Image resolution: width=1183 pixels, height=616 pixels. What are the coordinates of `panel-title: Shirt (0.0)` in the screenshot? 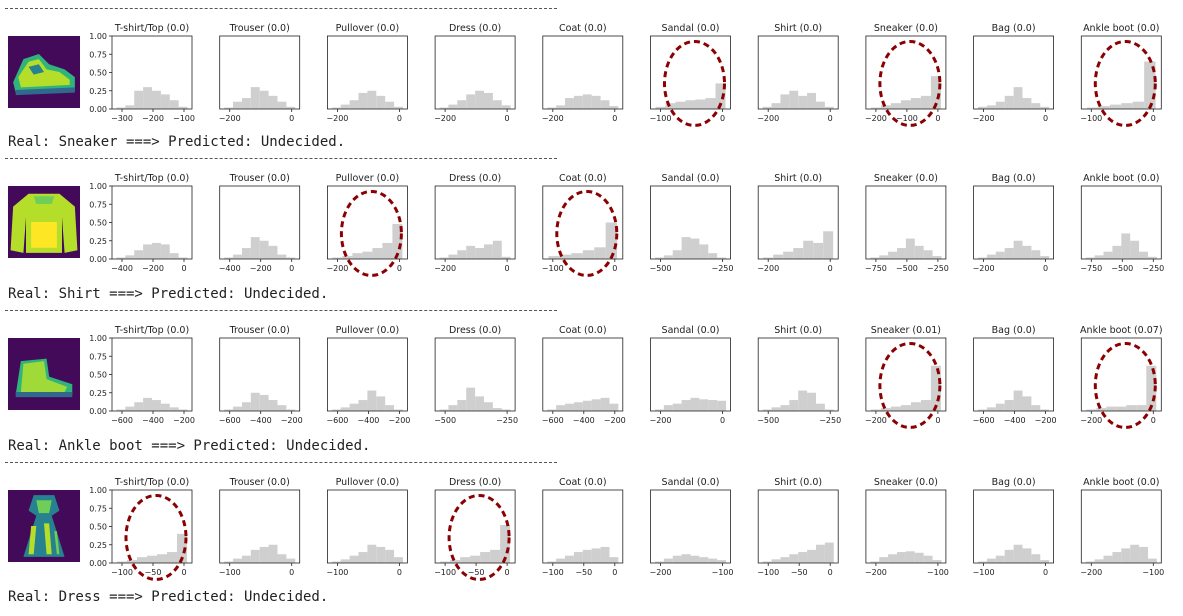 It's located at (798, 178).